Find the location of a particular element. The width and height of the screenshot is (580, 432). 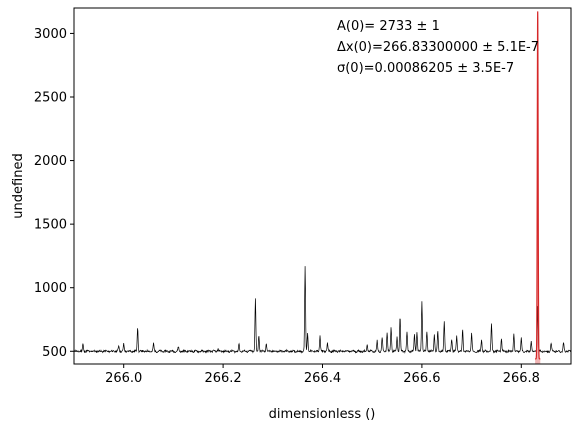

annotation-amplitude: A(0)= 2733 ± 1 is located at coordinates (388, 26).